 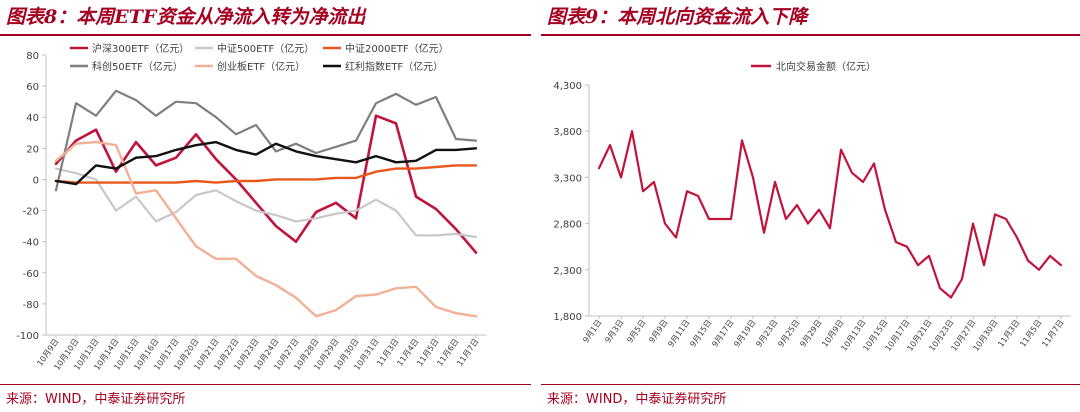 What do you see at coordinates (567, 271) in the screenshot?
I see `y-tick-label: 2,300` at bounding box center [567, 271].